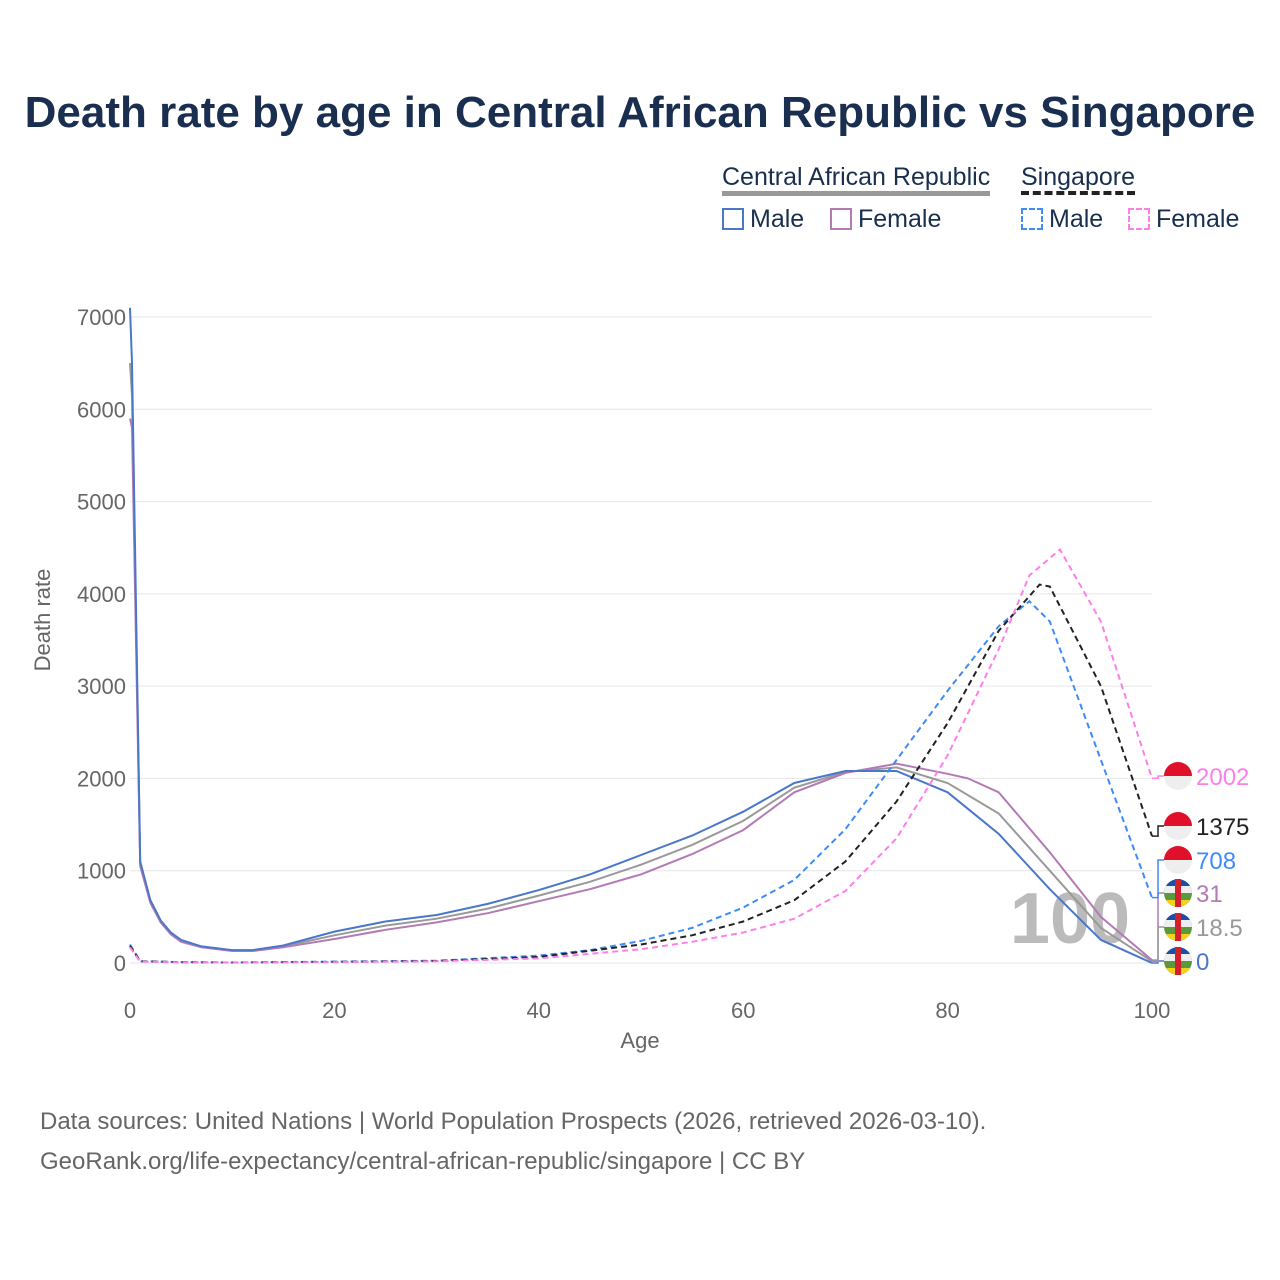 The image size is (1280, 1280). Describe the element at coordinates (101, 871) in the screenshot. I see `y-tick-label: 1000` at that location.